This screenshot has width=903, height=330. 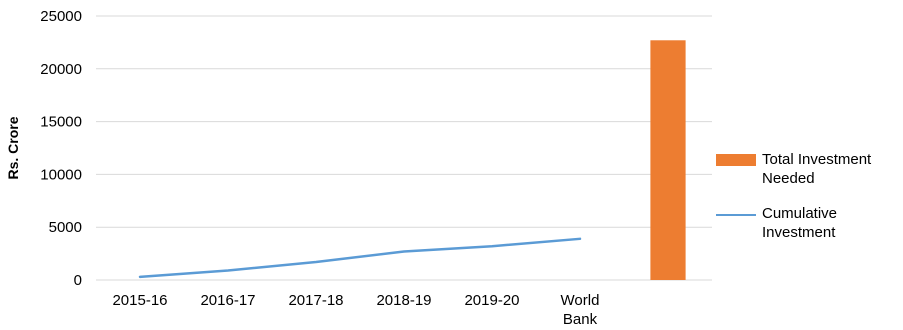 I want to click on bar, so click(x=668, y=160).